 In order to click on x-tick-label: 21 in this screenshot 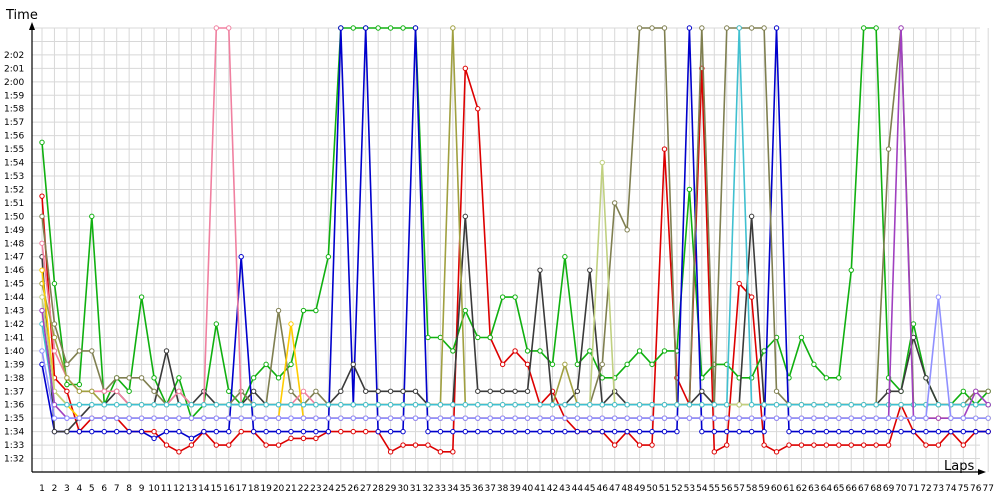, I will do `click(290, 489)`.